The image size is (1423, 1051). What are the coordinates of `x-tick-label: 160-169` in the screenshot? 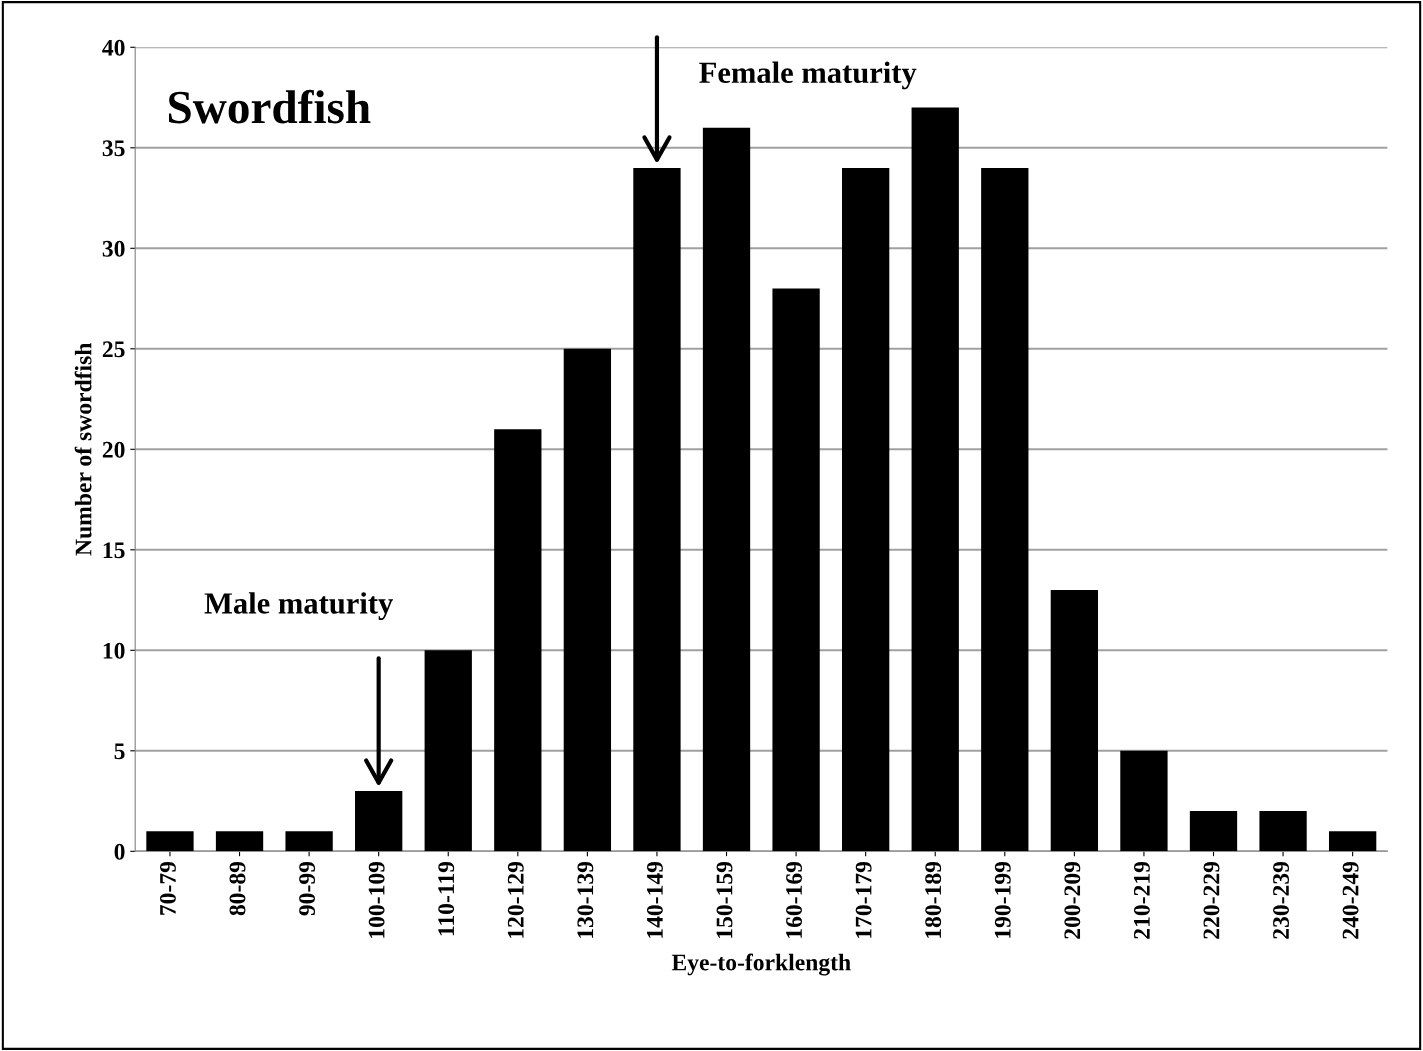 It's located at (794, 899).